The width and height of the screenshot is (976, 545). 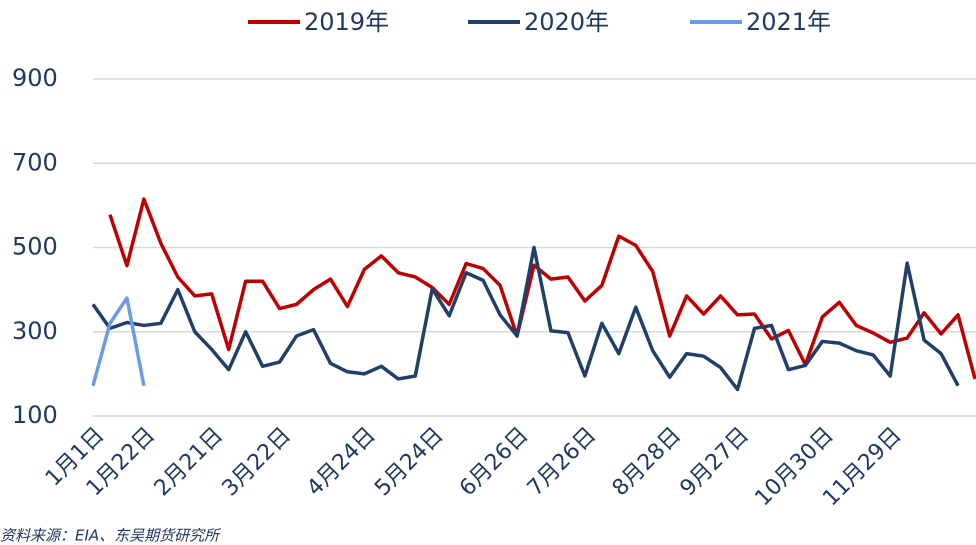 What do you see at coordinates (35, 162) in the screenshot?
I see `y-tick-label: 700` at bounding box center [35, 162].